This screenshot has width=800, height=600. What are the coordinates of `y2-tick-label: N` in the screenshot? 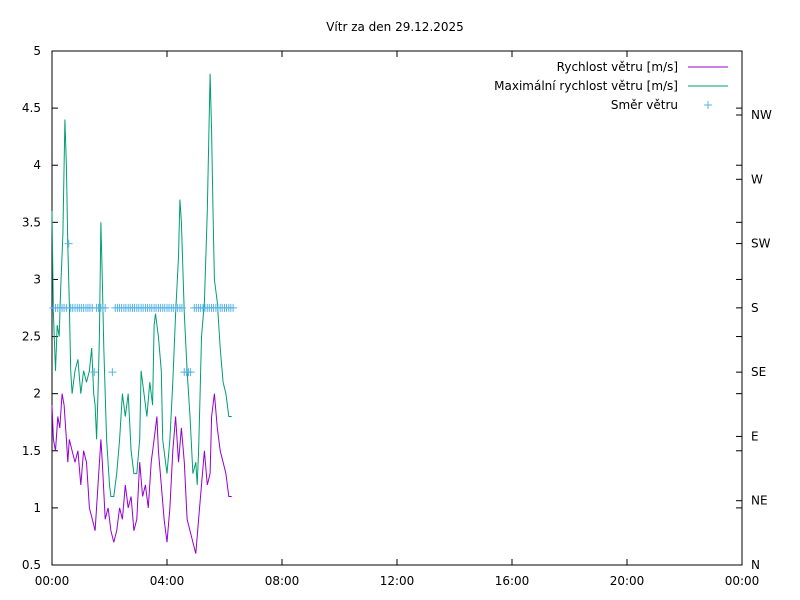 It's located at (755, 565).